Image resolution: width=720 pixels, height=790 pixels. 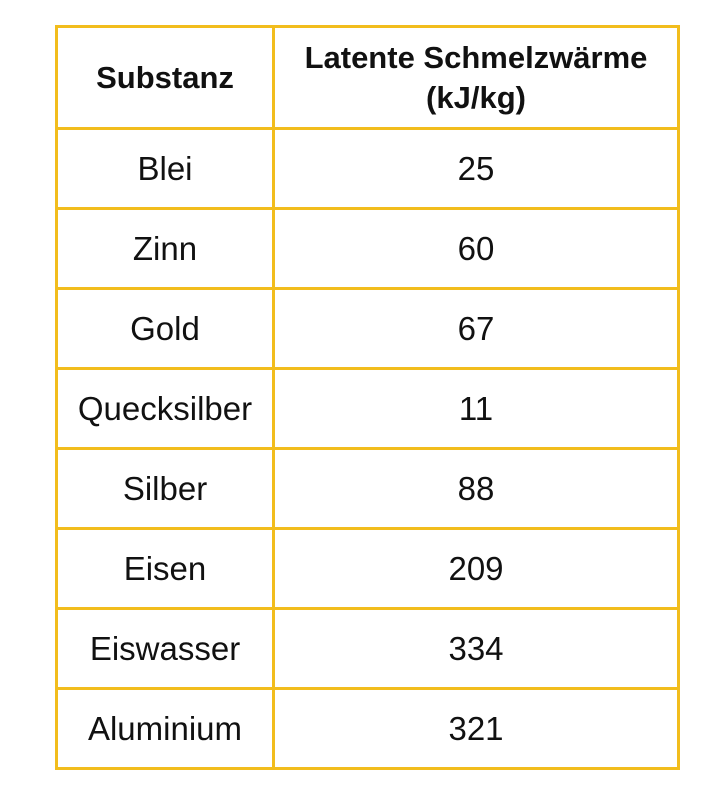 I want to click on table-row: Eiswasser 334, so click(x=367, y=648).